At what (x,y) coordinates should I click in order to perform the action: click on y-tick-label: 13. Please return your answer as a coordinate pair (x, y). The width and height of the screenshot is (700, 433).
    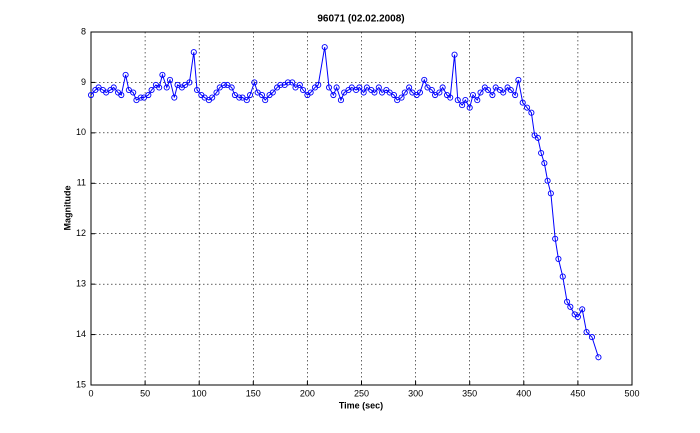
    Looking at the image, I should click on (81, 284).